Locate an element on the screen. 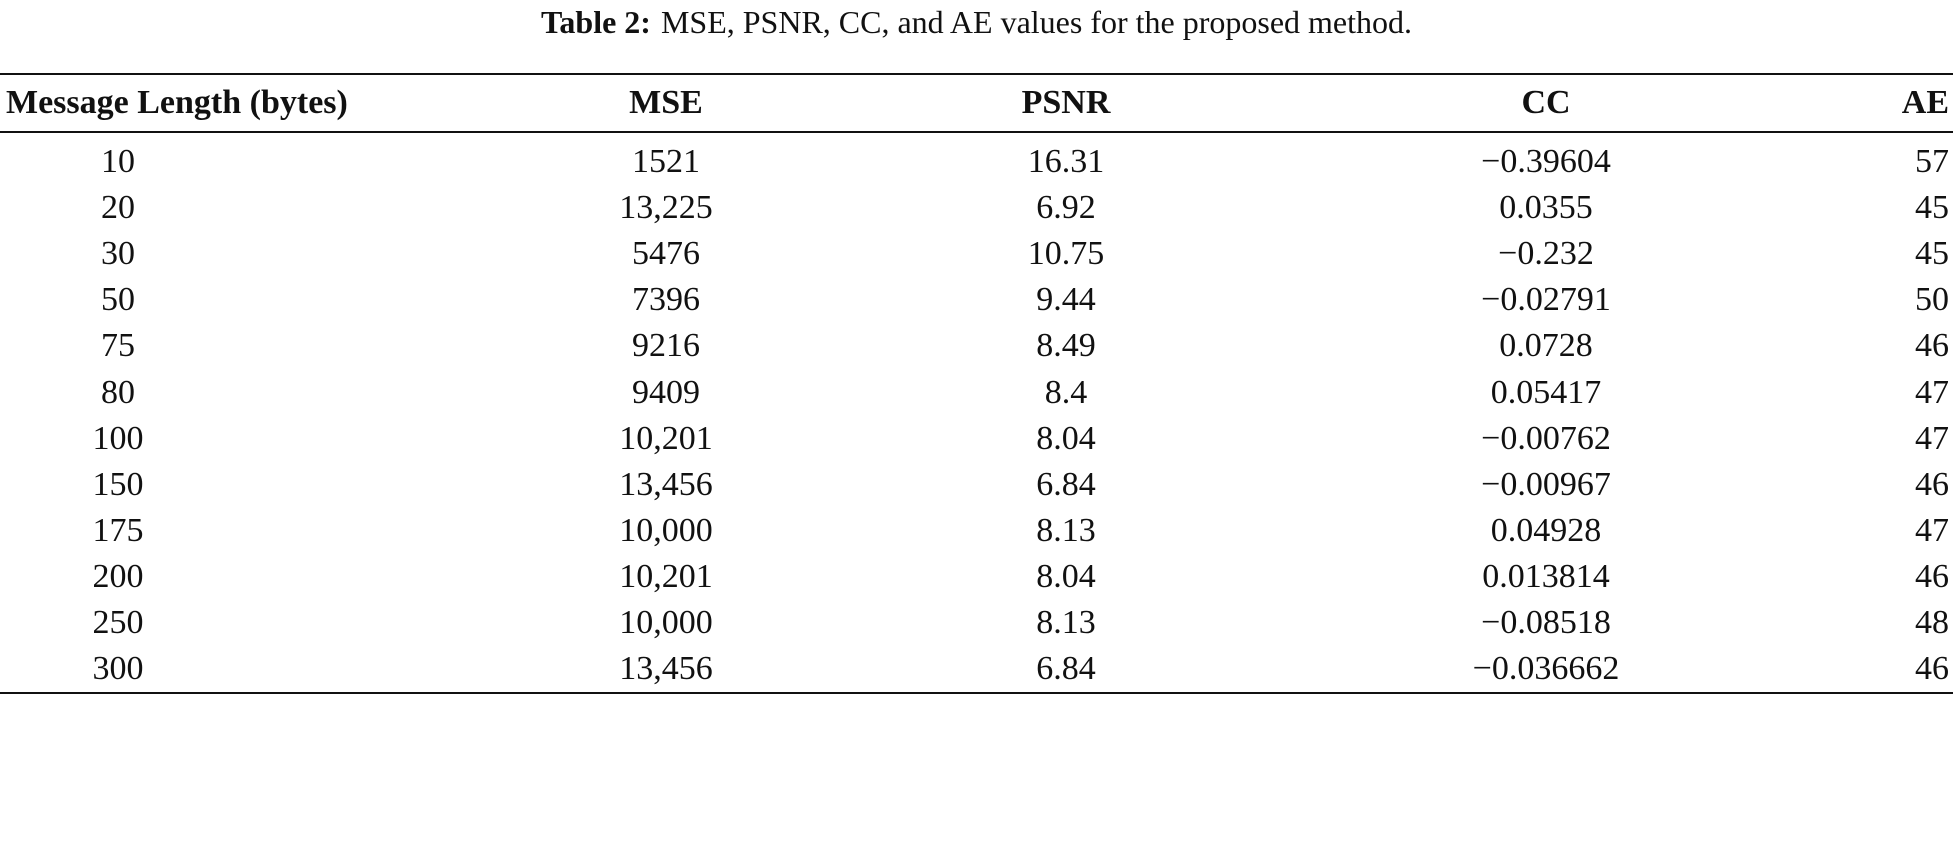 The width and height of the screenshot is (1953, 864). cell-message-length: 250 is located at coordinates (118, 622).